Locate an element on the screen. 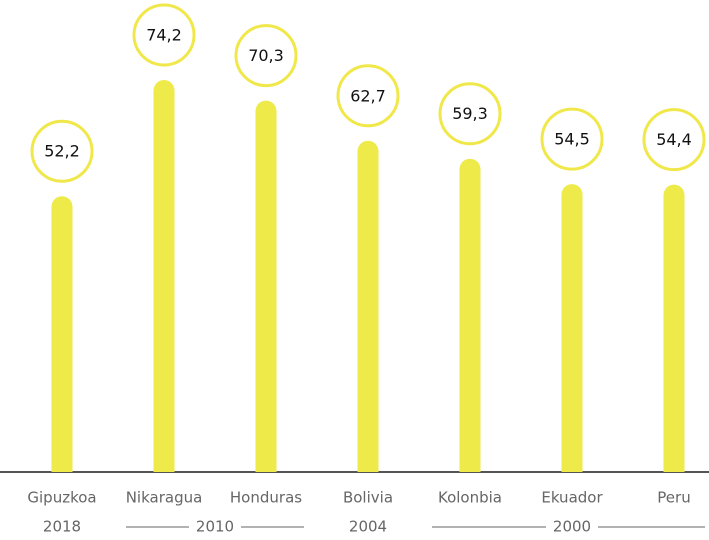 This screenshot has height=540, width=709. x-tick-label: Honduras is located at coordinates (266, 498).